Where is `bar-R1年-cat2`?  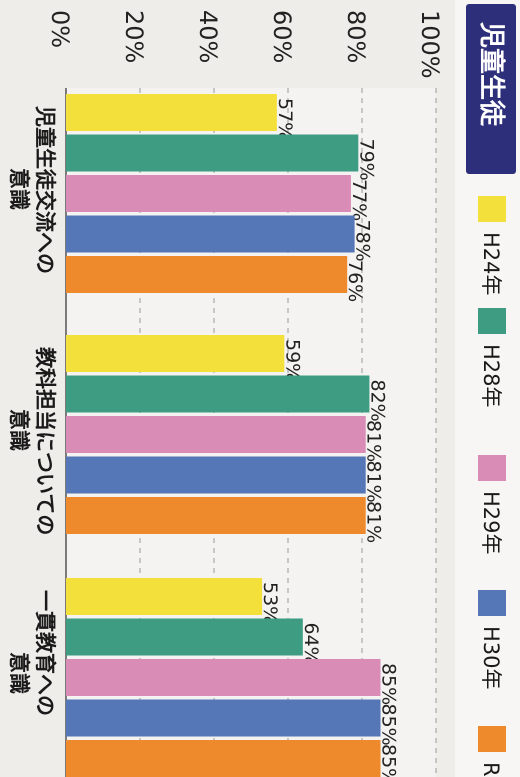
bar-R1年-cat2 is located at coordinates (223, 758).